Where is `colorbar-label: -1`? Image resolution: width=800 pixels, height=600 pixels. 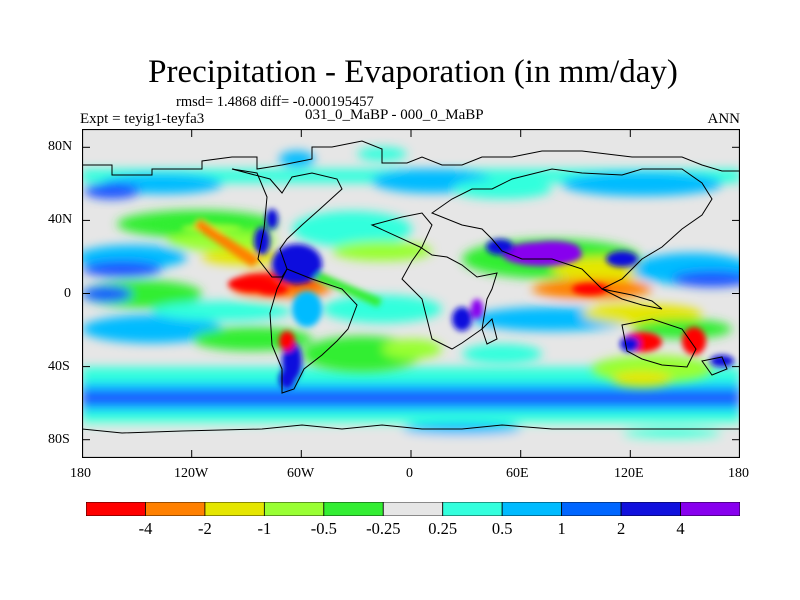 colorbar-label: -1 is located at coordinates (264, 528).